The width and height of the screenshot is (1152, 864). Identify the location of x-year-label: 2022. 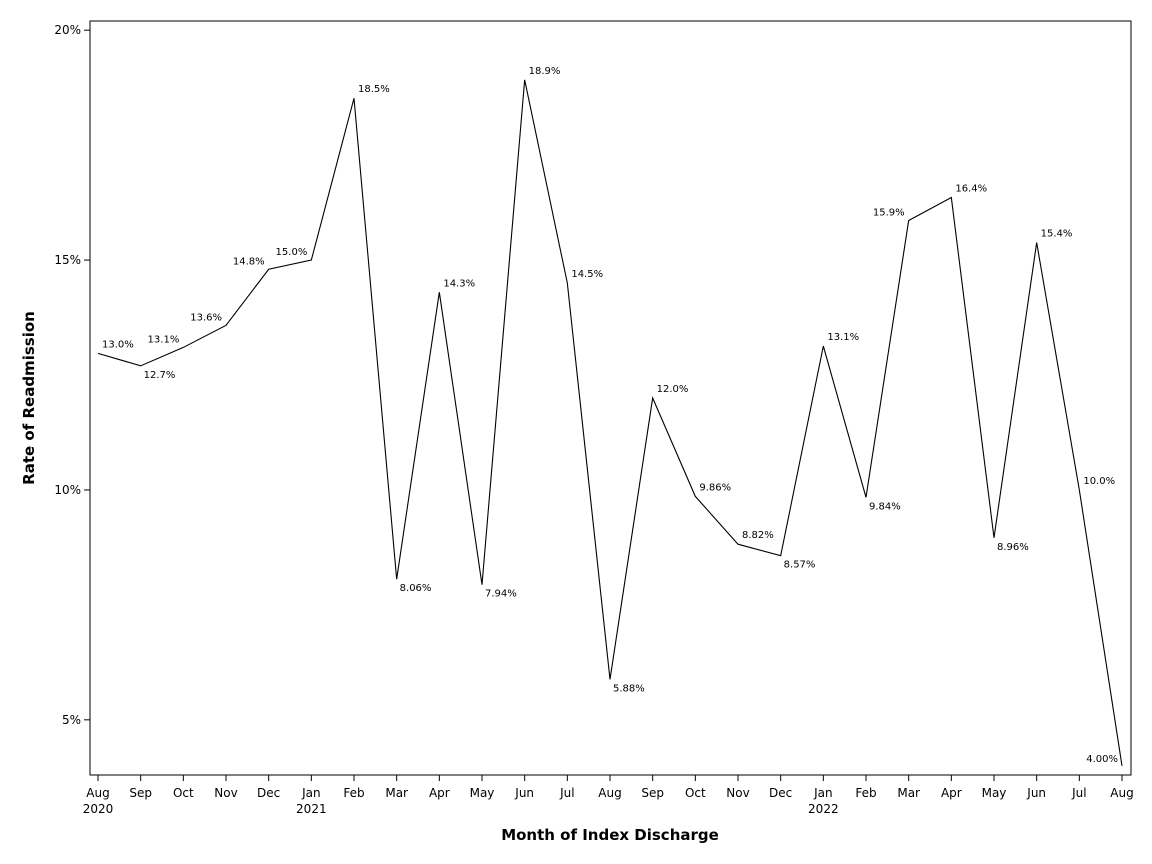
(823, 809).